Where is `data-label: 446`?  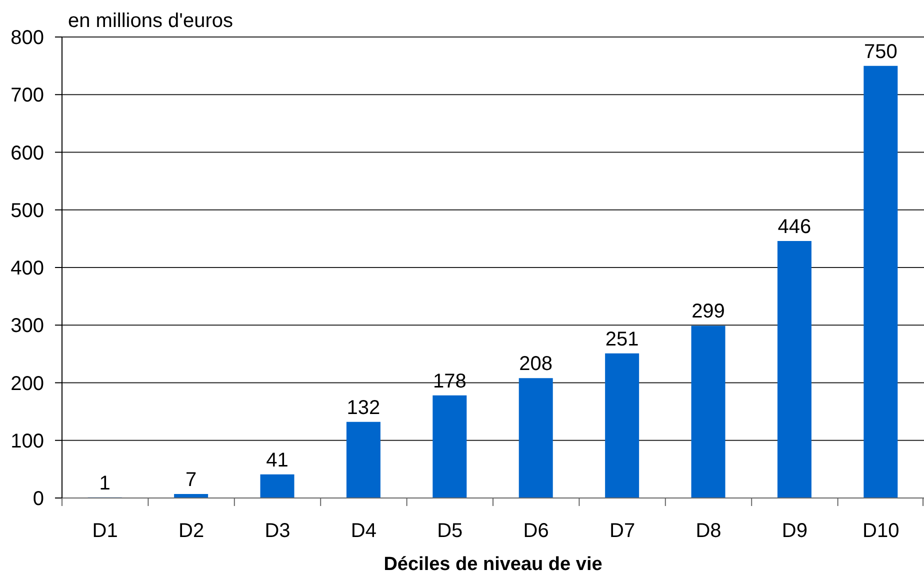 data-label: 446 is located at coordinates (795, 227).